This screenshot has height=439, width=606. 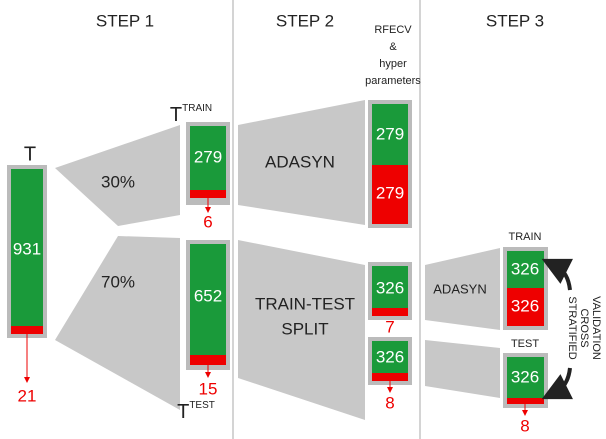 What do you see at coordinates (389, 326) in the screenshot?
I see `minority-count: 7` at bounding box center [389, 326].